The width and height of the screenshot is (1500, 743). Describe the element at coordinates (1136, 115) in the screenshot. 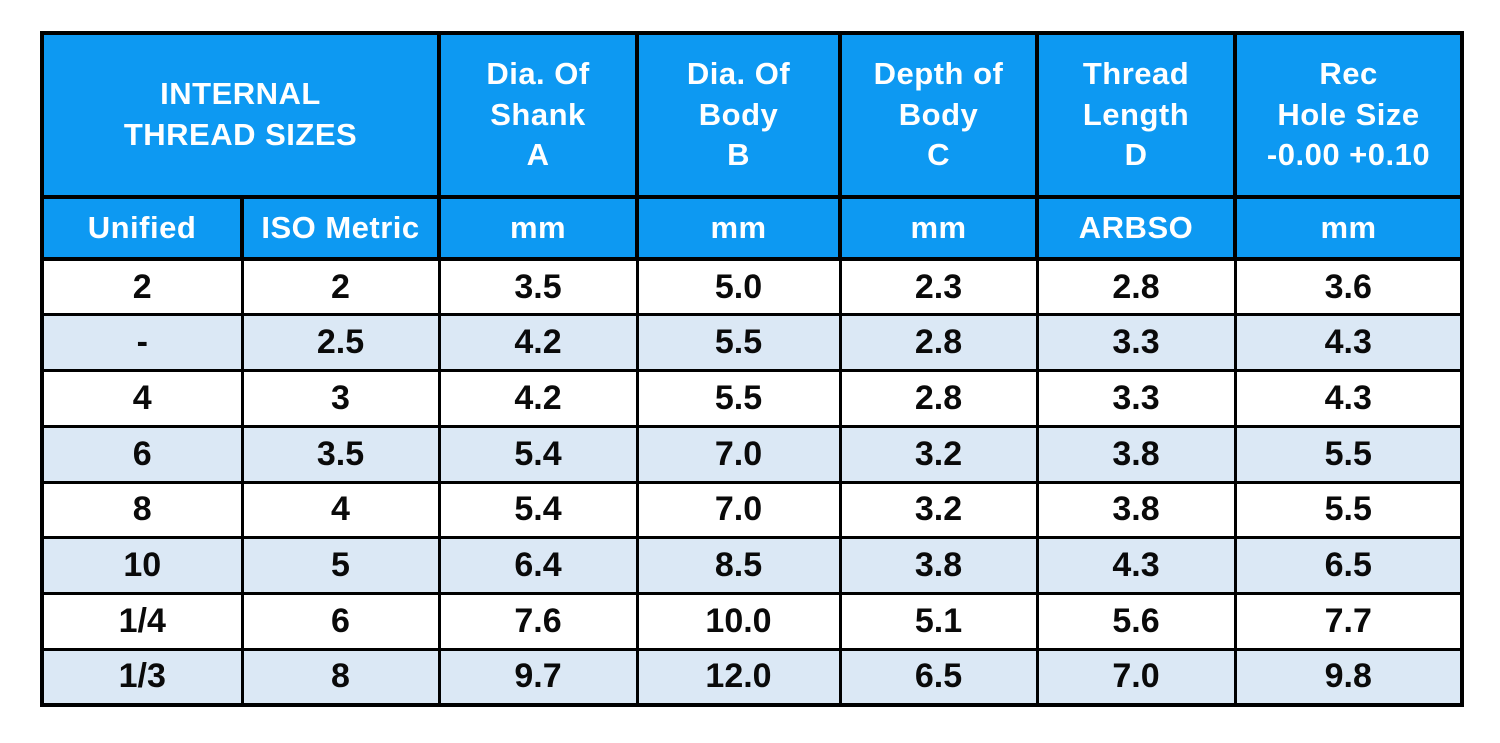

I see `header-thread-length-d: Thread Length D` at that location.